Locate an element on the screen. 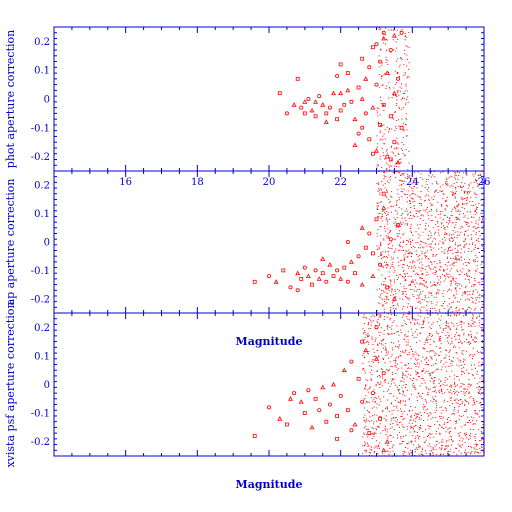 The image size is (512, 512). data-point is located at coordinates (283, 270).